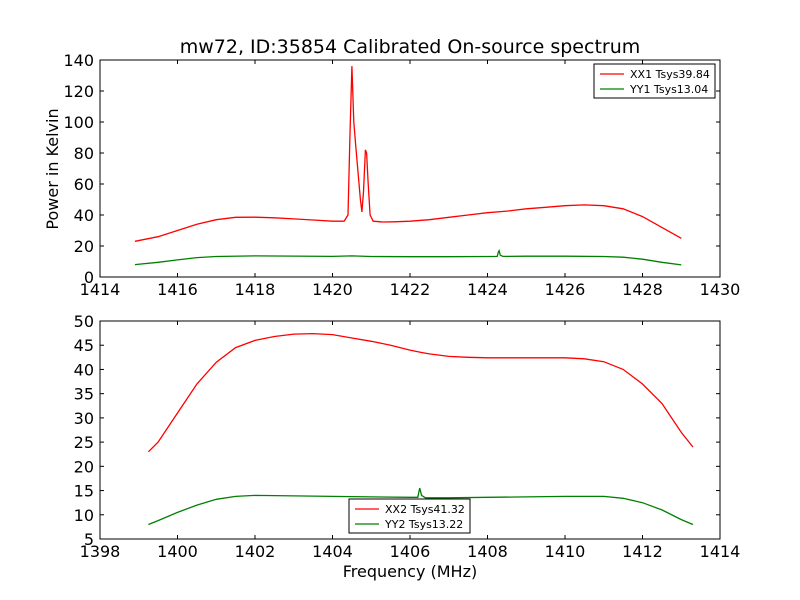  What do you see at coordinates (670, 74) in the screenshot?
I see `legend-label: XX1 Tsys39.84` at bounding box center [670, 74].